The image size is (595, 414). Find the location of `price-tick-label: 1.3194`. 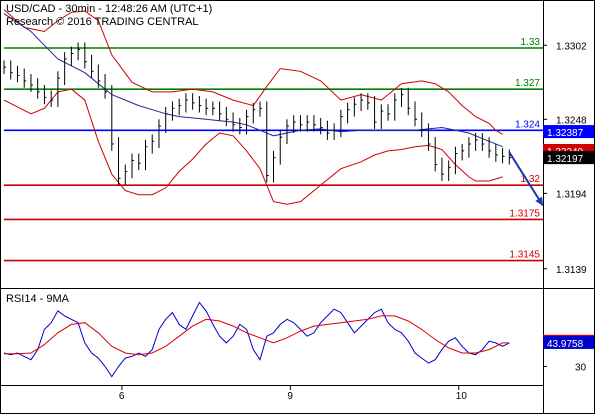

price-tick-label: 1.3194 is located at coordinates (571, 194).